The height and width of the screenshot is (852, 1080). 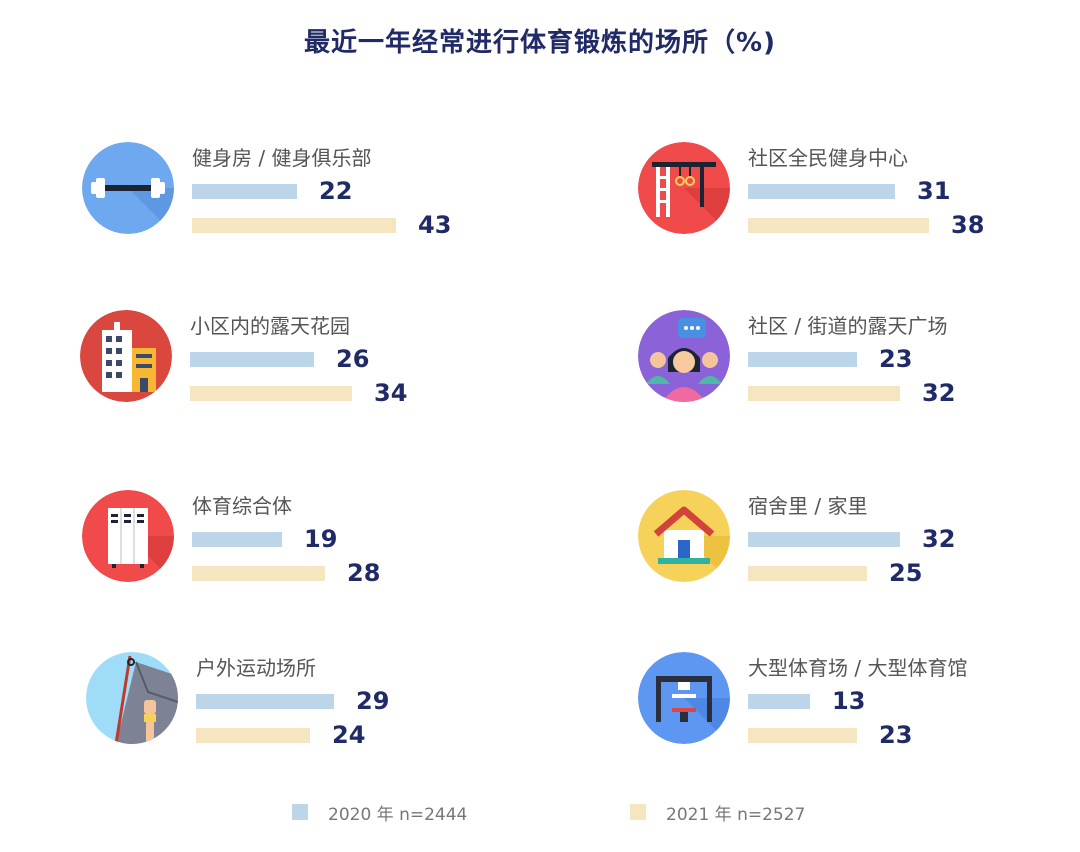 What do you see at coordinates (321, 539) in the screenshot?
I see `data-label: 19` at bounding box center [321, 539].